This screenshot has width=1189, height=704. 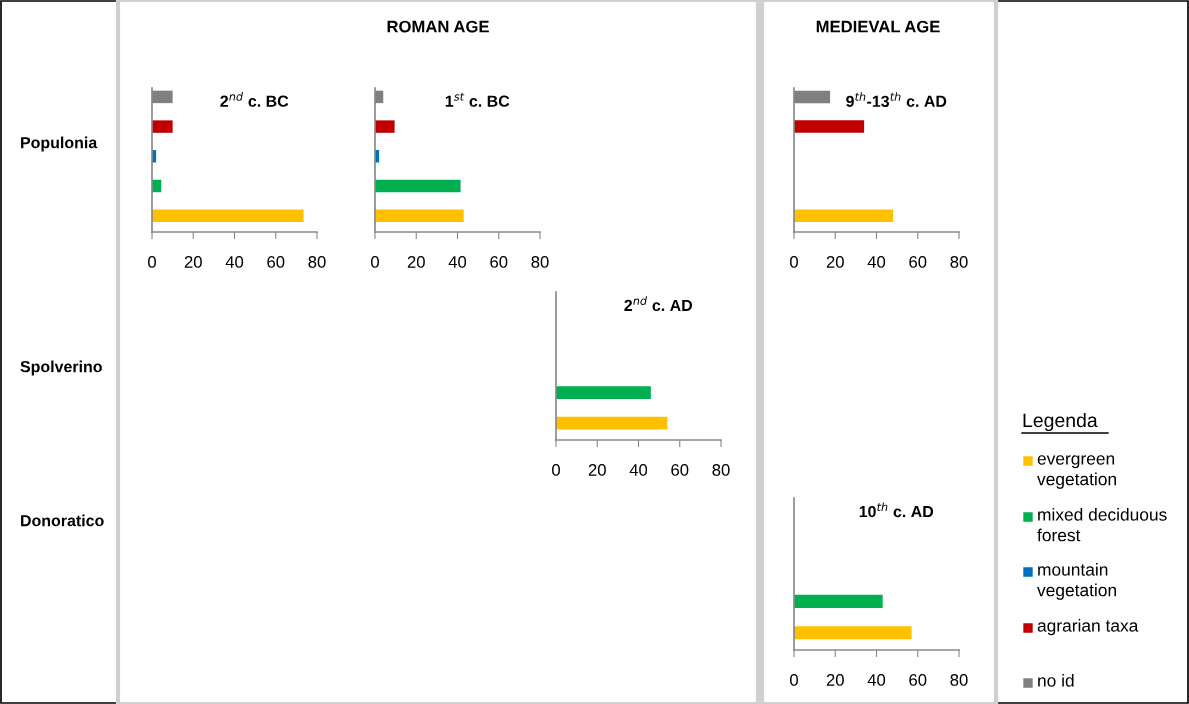 What do you see at coordinates (1088, 627) in the screenshot?
I see `legend-label: agrarian taxa` at bounding box center [1088, 627].